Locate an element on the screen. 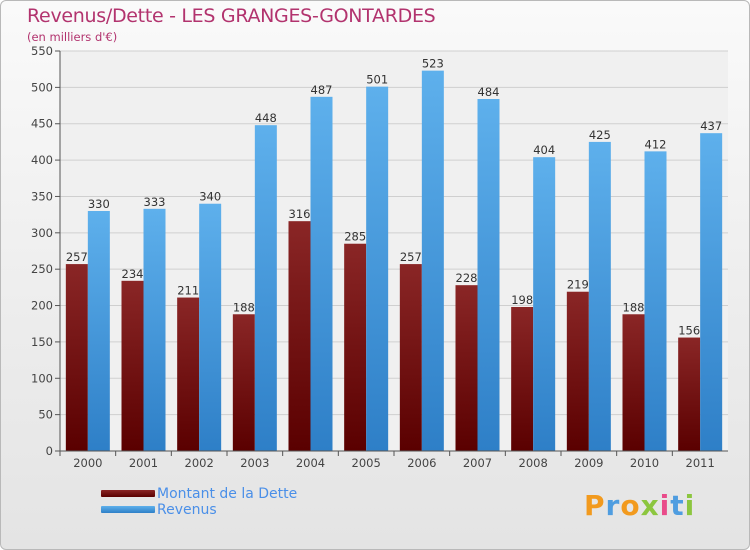 This screenshot has height=550, width=750. data-label-dette: 198 is located at coordinates (522, 300).